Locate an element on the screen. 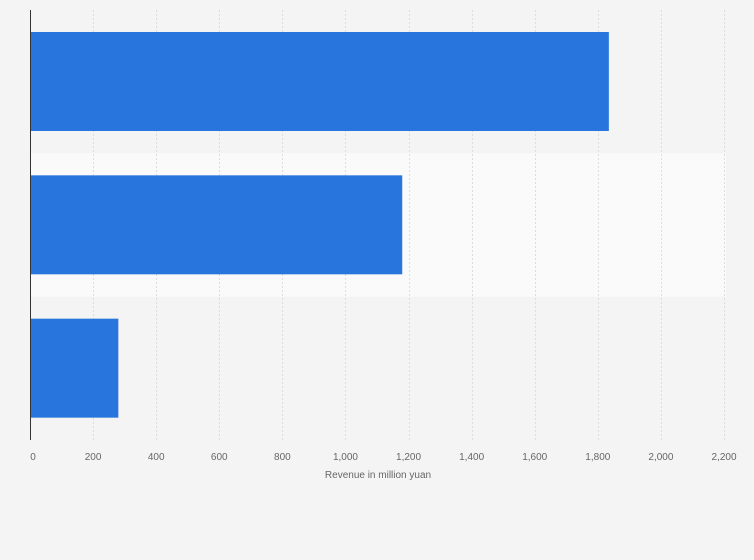 The height and width of the screenshot is (560, 754). x-tick-label: 600 is located at coordinates (219, 457).